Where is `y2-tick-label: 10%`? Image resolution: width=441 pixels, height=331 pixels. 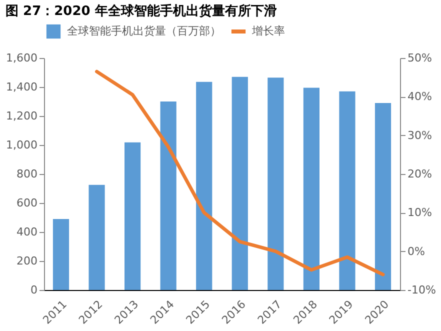
y2-tick-label: 10% is located at coordinates (420, 213).